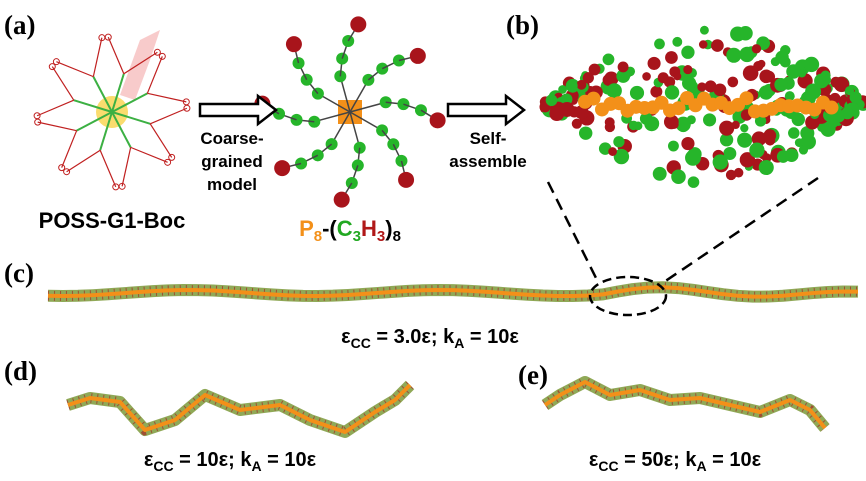 This screenshot has height=481, width=866. What do you see at coordinates (746, 98) in the screenshot?
I see `core-bead` at bounding box center [746, 98].